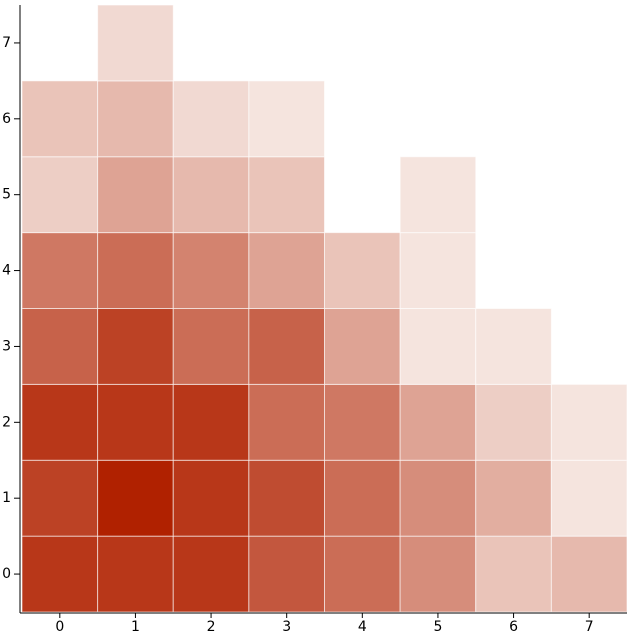  What do you see at coordinates (211, 627) in the screenshot?
I see `x-tick-label: 2` at bounding box center [211, 627].